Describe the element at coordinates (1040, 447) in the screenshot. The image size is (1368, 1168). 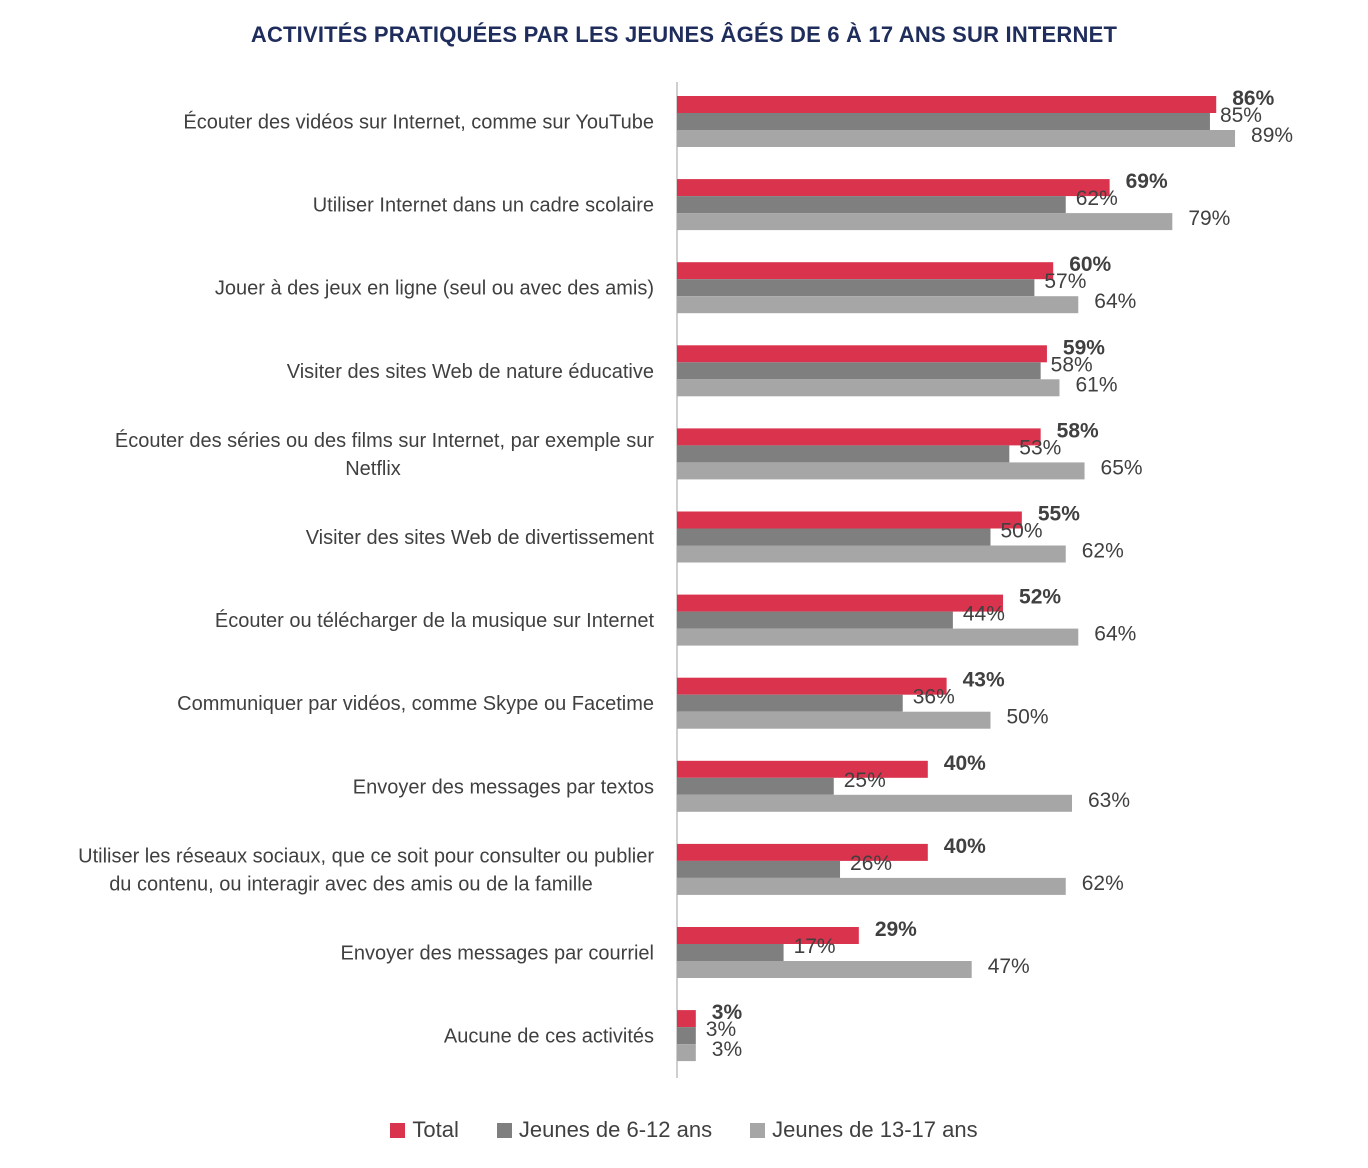
I see `data-label: 53%` at that location.